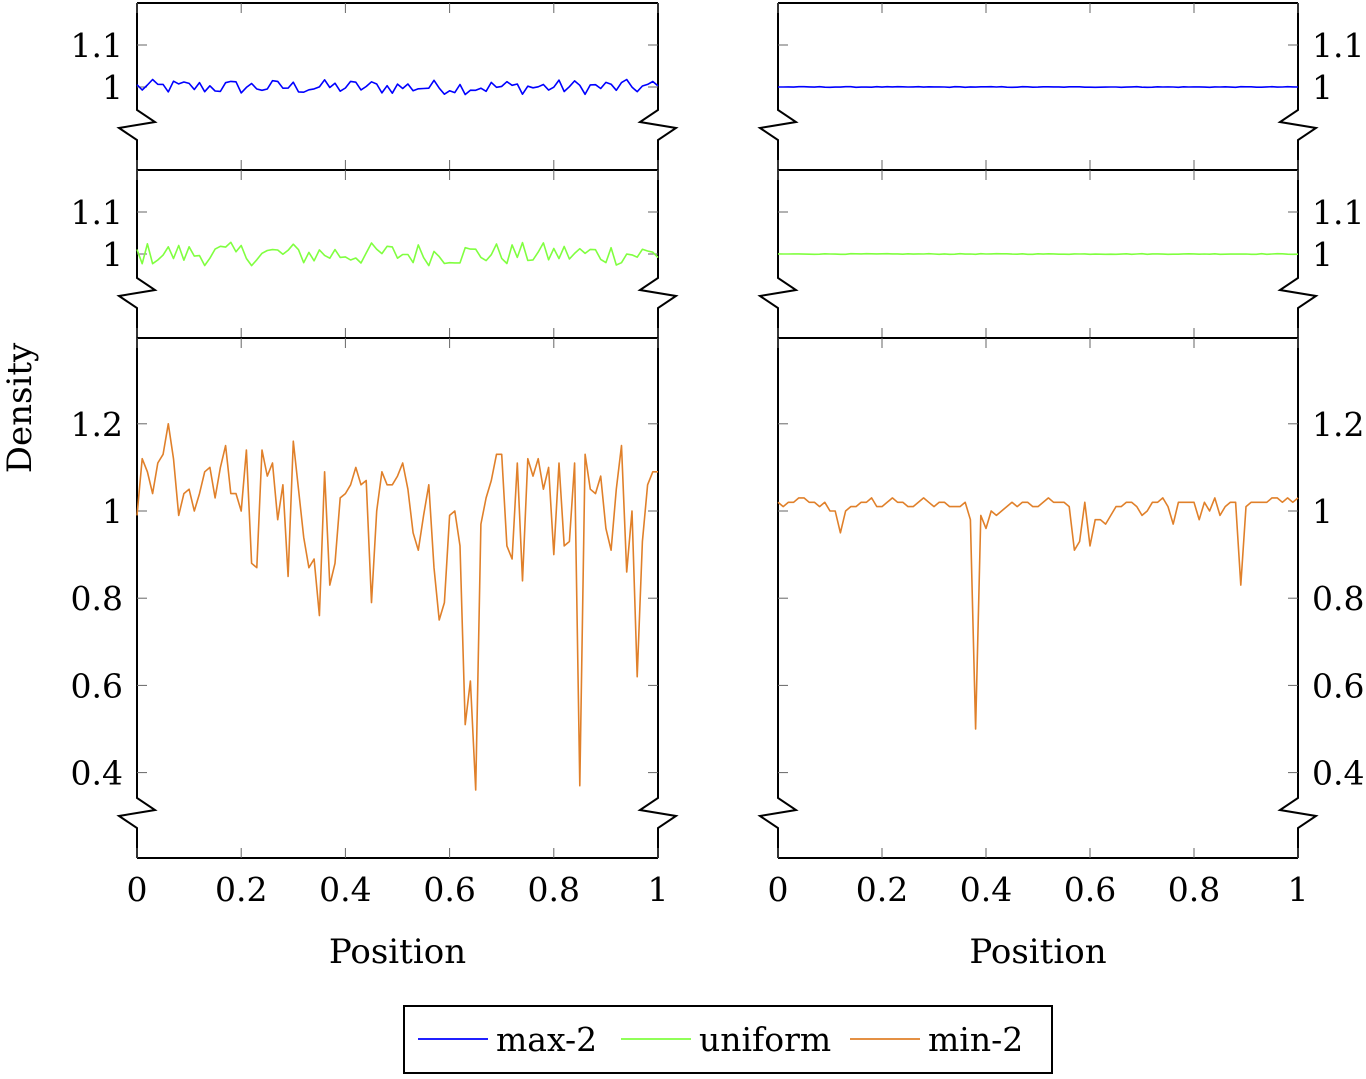  I want to click on panel-right-middle: 11.1, so click(1060, 253).